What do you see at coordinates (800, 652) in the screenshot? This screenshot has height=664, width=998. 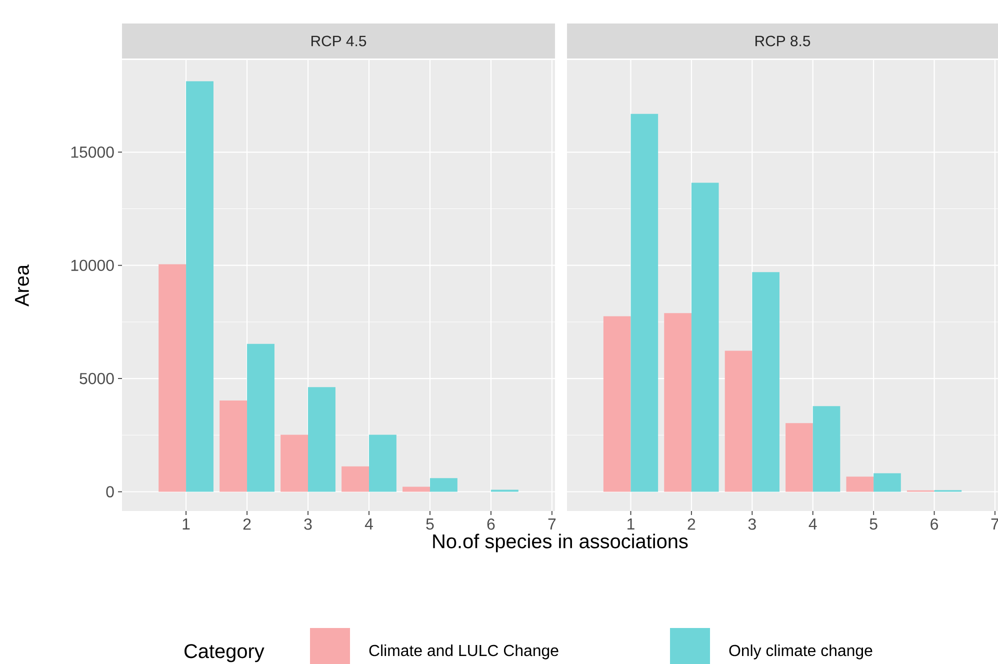 I see `legend-label: Only climate change` at bounding box center [800, 652].